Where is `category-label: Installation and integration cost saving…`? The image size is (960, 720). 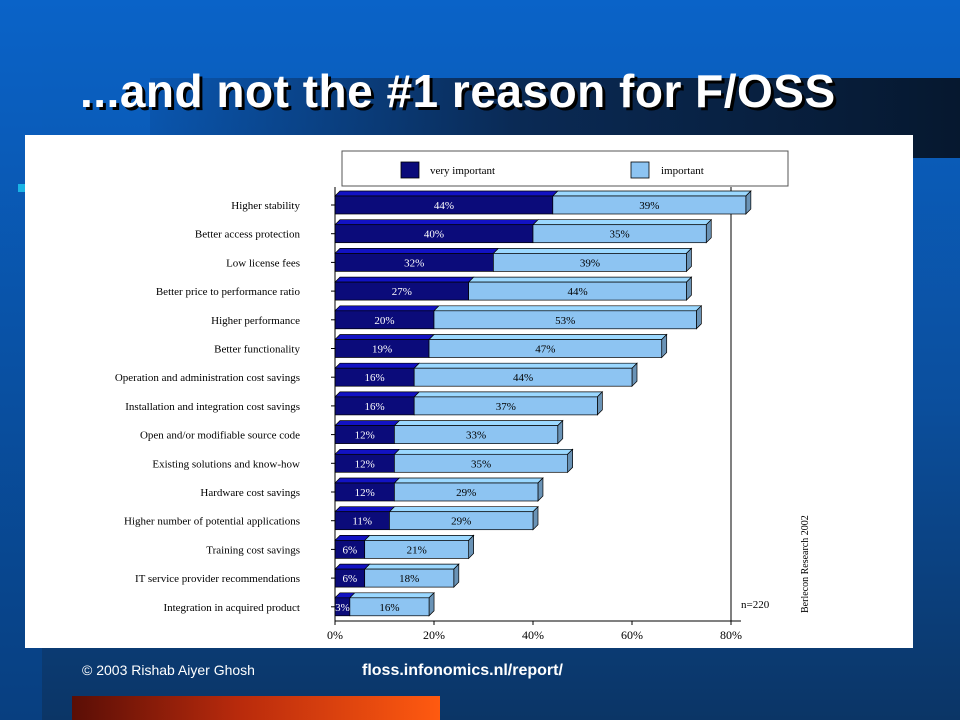 category-label: Installation and integration cost saving… is located at coordinates (212, 407).